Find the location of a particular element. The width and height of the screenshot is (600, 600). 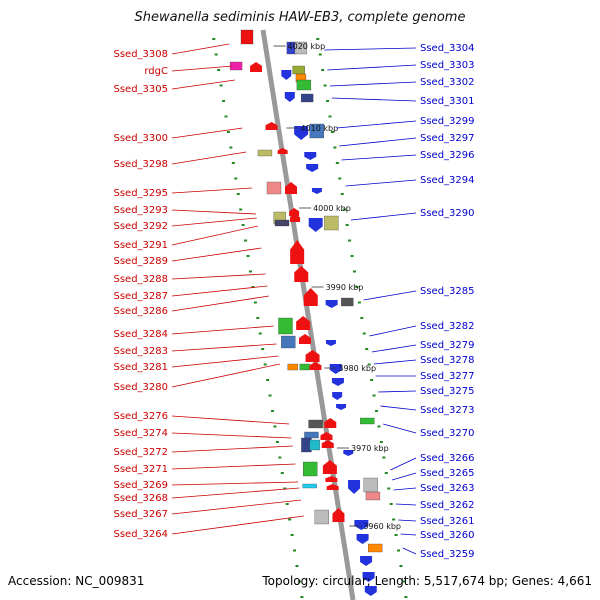

left-gene-label: Ssed_3284 is located at coordinates (140, 334).